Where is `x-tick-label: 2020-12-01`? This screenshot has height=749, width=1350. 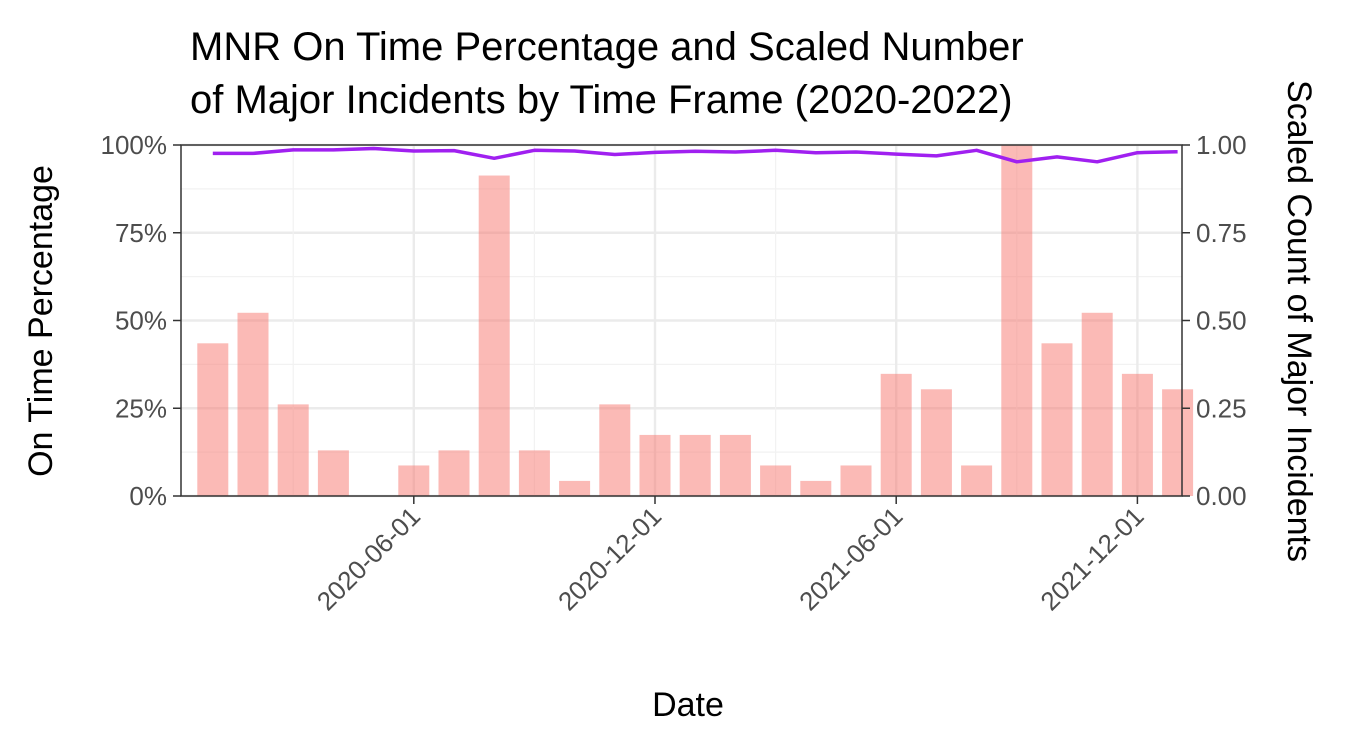
x-tick-label: 2020-12-01 is located at coordinates (609, 558).